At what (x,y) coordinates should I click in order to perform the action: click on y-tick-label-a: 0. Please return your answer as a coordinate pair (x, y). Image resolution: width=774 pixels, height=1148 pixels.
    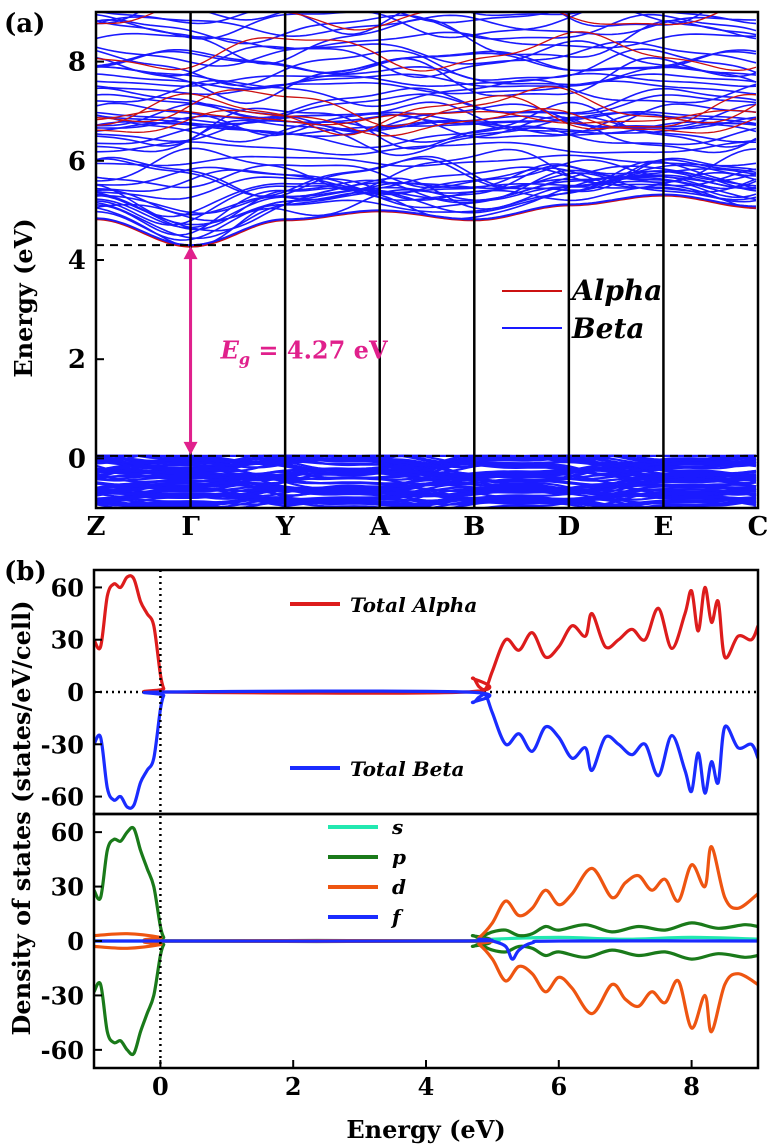
    Looking at the image, I should click on (77, 459).